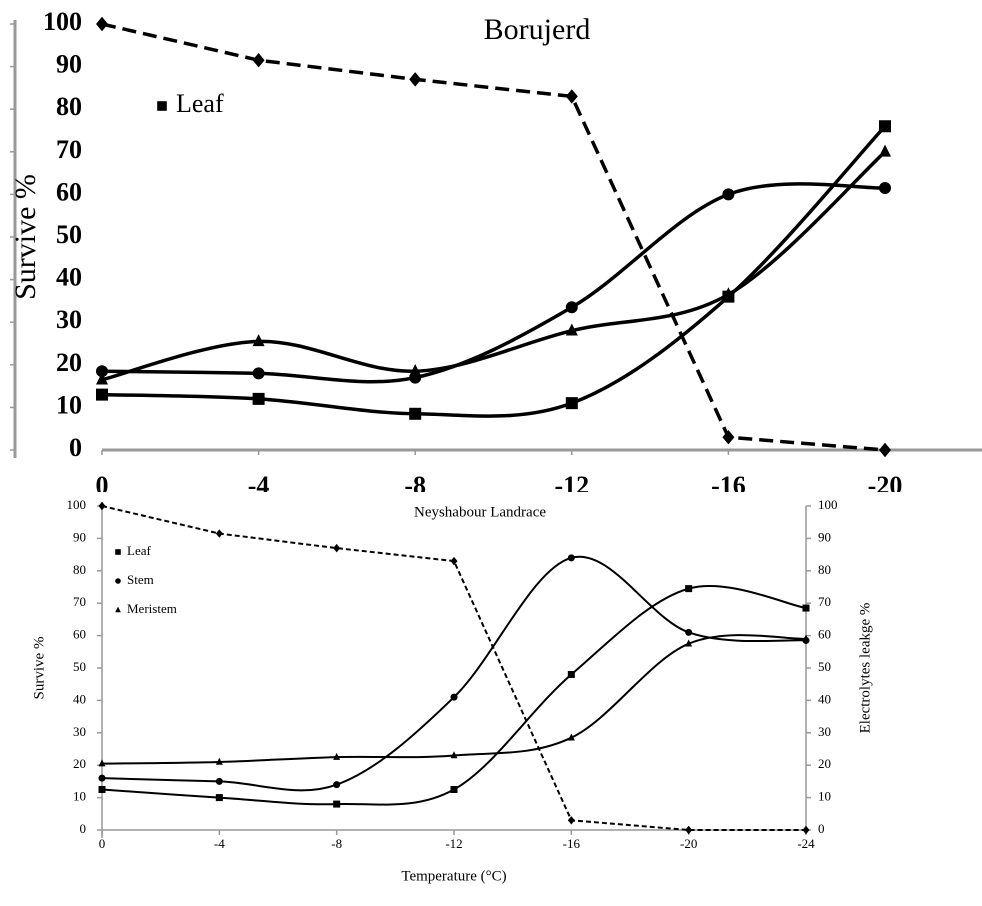 Image resolution: width=982 pixels, height=906 pixels. Describe the element at coordinates (824, 634) in the screenshot. I see `y2-tick-label: 60` at that location.